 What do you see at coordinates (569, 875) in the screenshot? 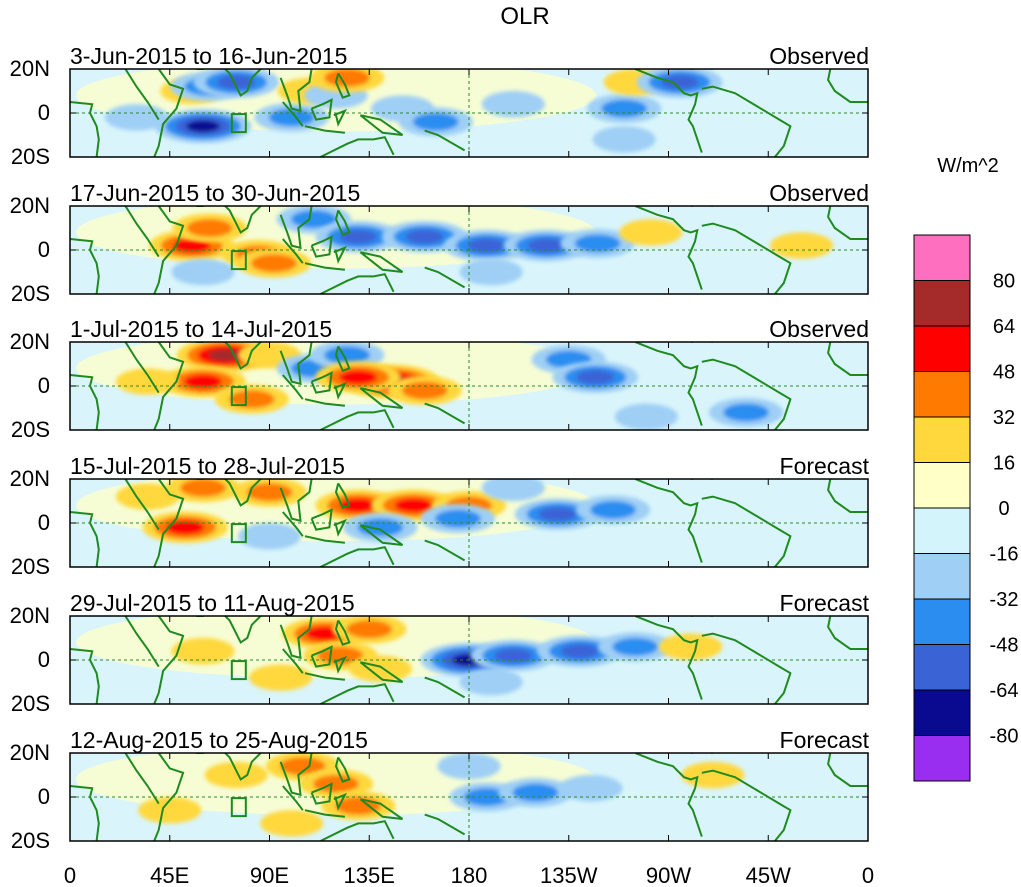
I see `x-tick-label: 135W` at bounding box center [569, 875].